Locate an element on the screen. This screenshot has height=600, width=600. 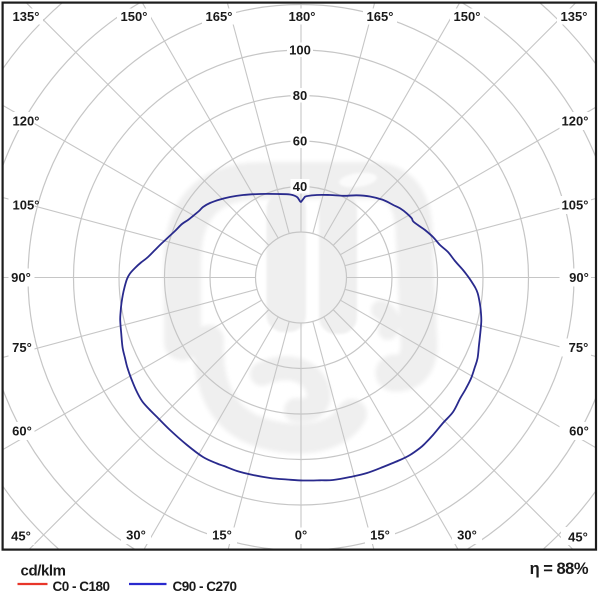
svg-text: C0 - C180 is located at coordinates (81, 586).